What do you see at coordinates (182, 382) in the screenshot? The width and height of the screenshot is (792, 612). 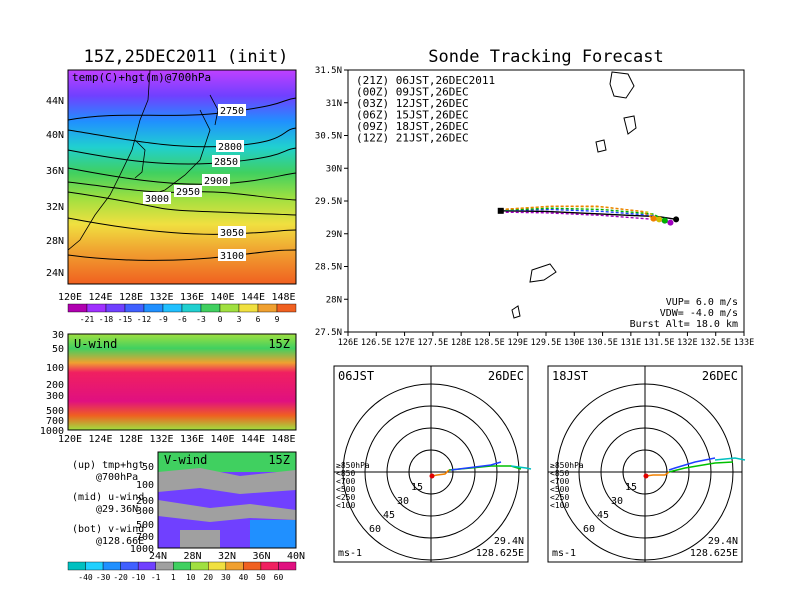 I see `uwind-panel: U-wind 15Z` at bounding box center [182, 382].